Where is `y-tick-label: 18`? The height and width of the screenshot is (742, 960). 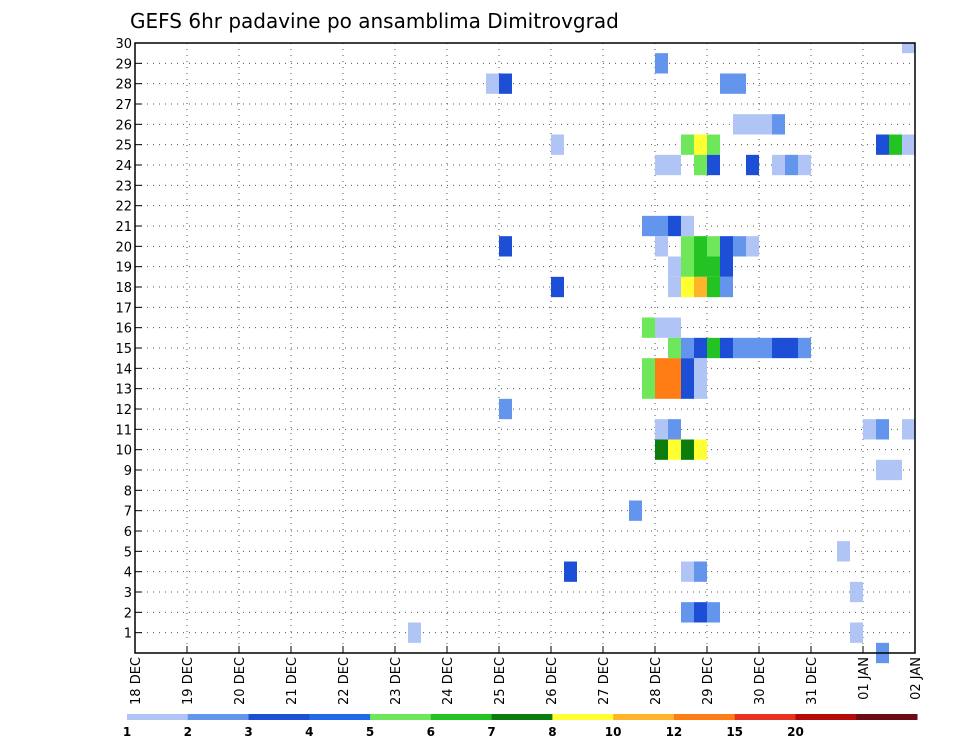 y-tick-label: 18 is located at coordinates (123, 288).